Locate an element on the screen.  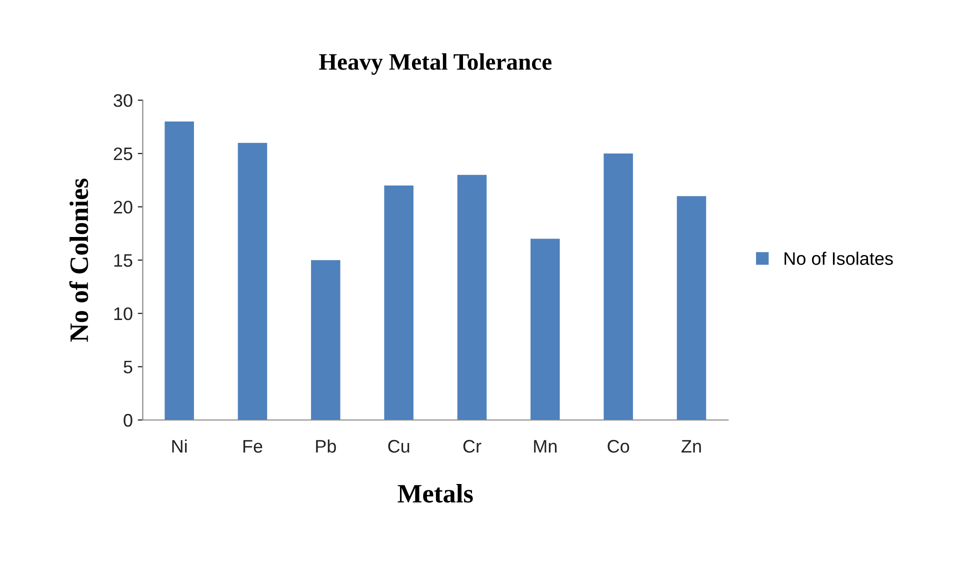
y-tick-label: 10 is located at coordinates (123, 313).